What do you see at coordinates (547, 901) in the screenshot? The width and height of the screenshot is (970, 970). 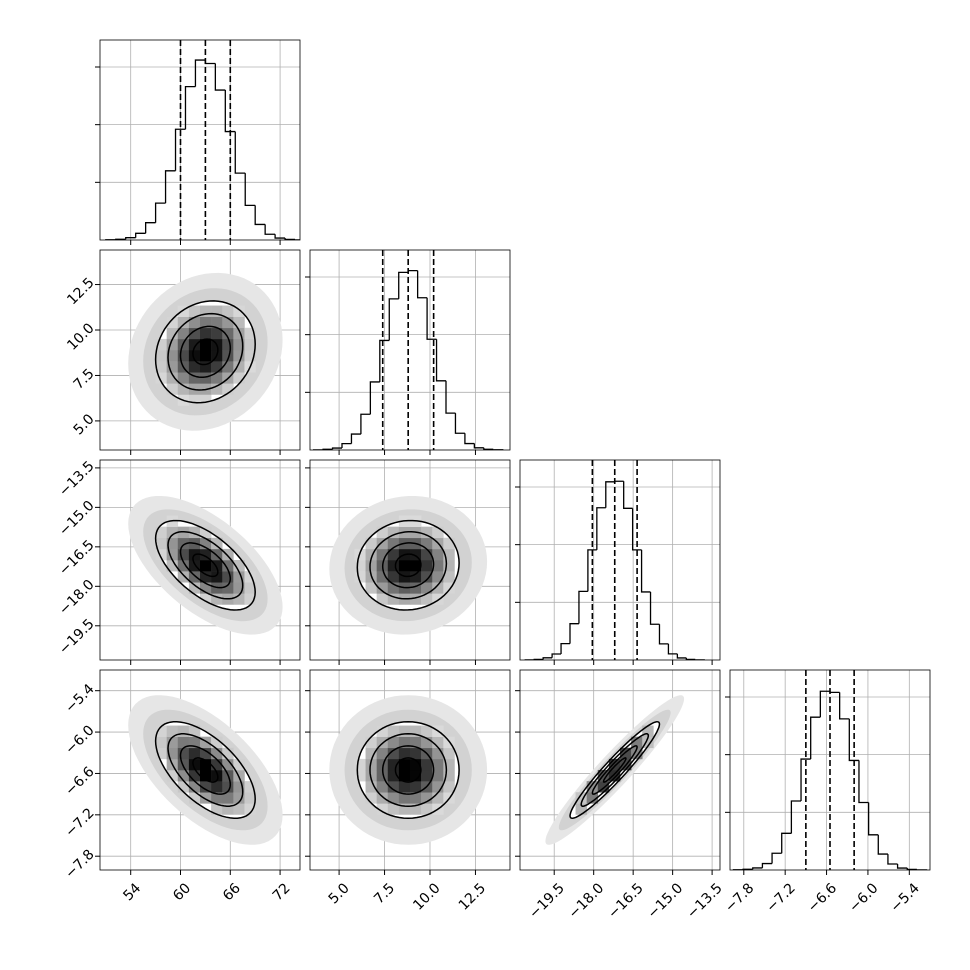 I see `x-tick-label: −19.5` at bounding box center [547, 901].